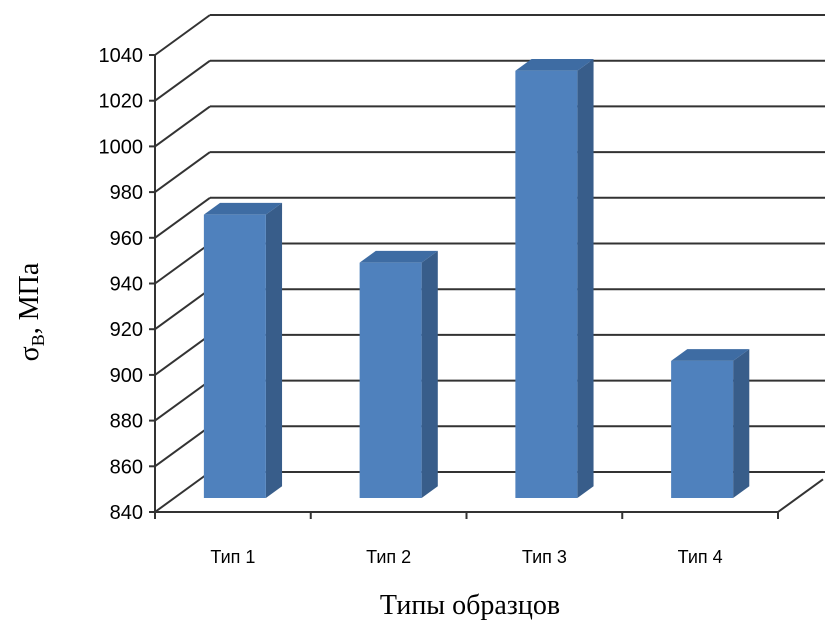  What do you see at coordinates (121, 56) in the screenshot?
I see `y-tick-label: 1040` at bounding box center [121, 56].